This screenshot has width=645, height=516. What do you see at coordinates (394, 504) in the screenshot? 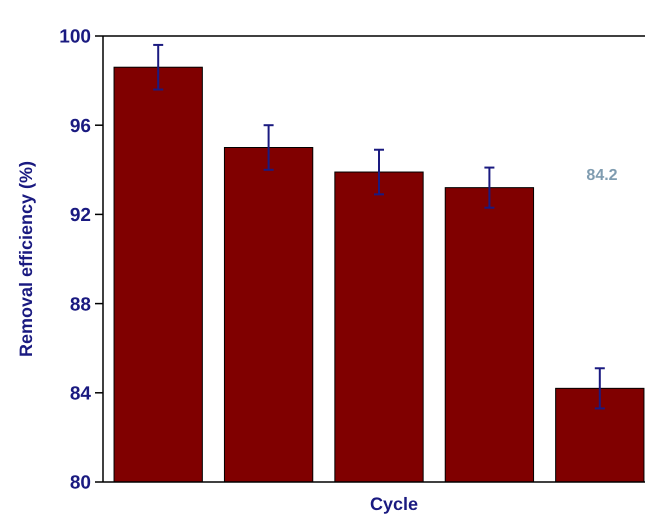
I see `x-axis-title: Cycle` at bounding box center [394, 504].